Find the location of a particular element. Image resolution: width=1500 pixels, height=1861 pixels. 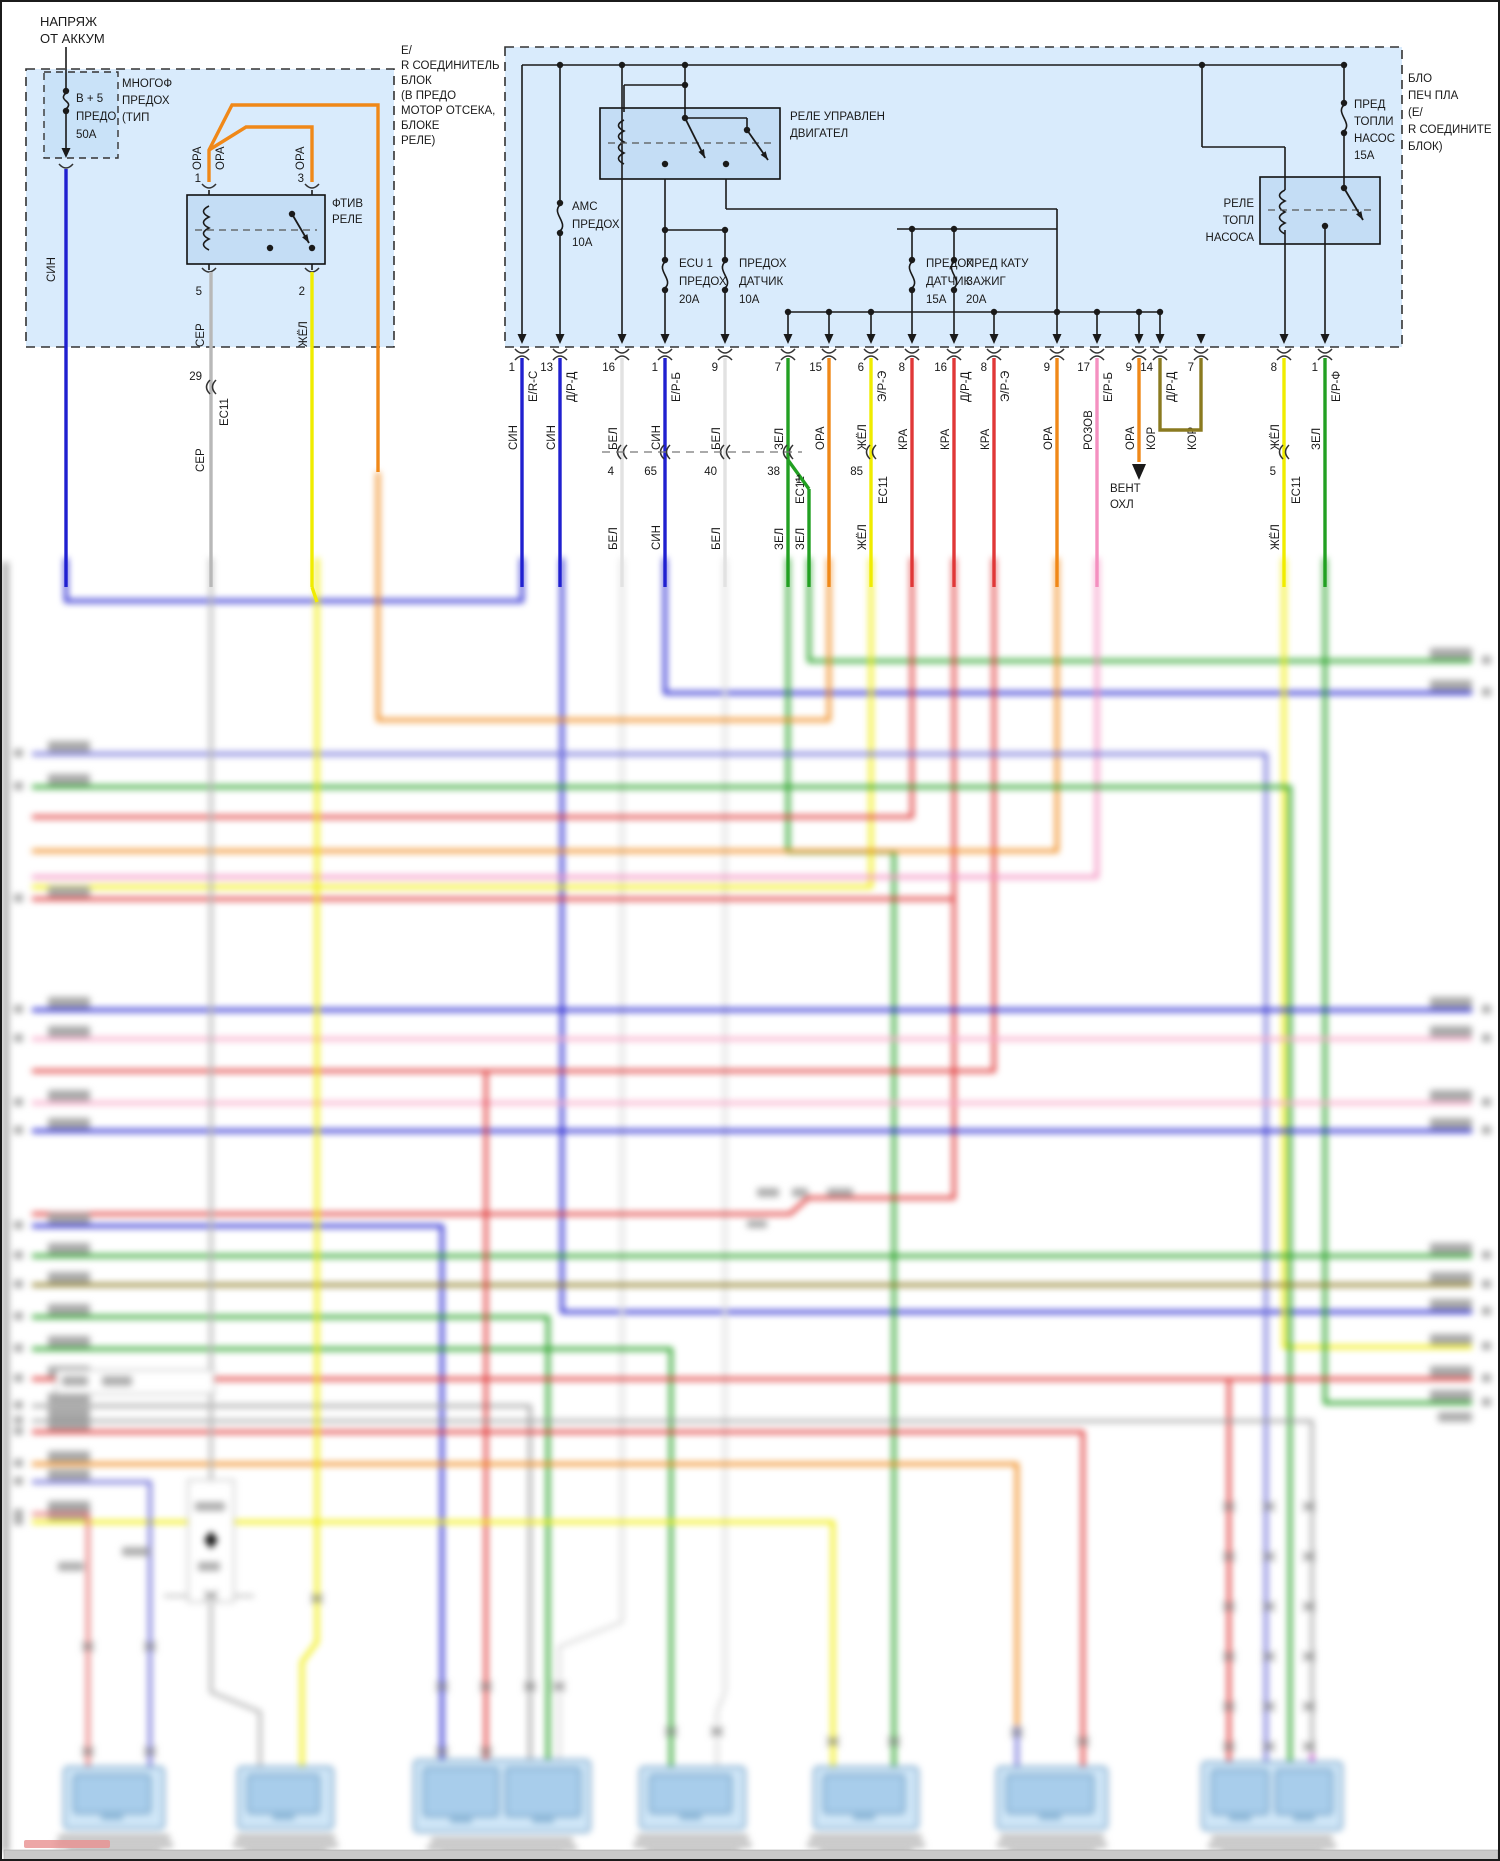

pin-bracket is located at coordinates (209, 270).